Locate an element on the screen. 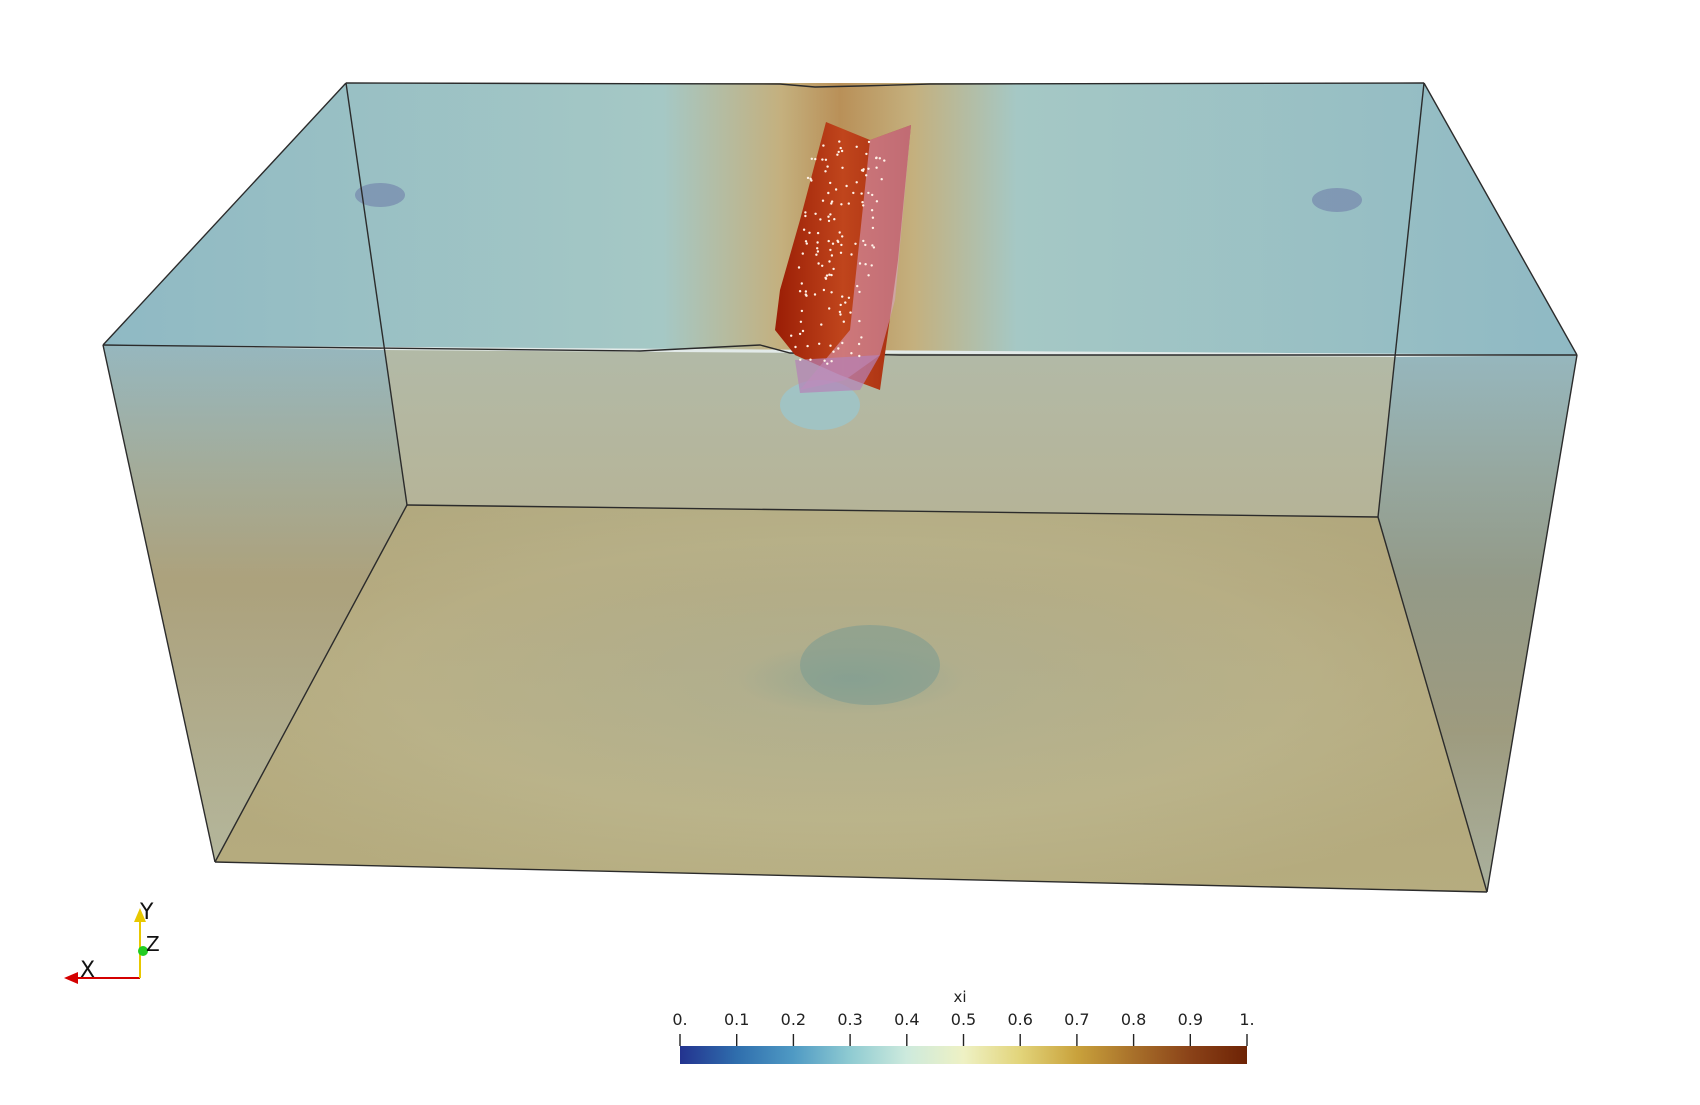 This screenshot has height=1105, width=1700. colorbar-tick-label: 0.9 is located at coordinates (1190, 1019).